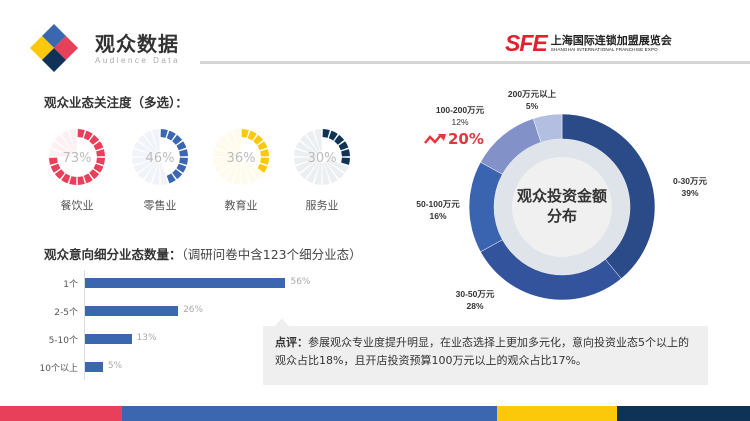 The width and height of the screenshot is (750, 421). Describe the element at coordinates (70, 285) in the screenshot. I see `bar-category: 1个` at that location.